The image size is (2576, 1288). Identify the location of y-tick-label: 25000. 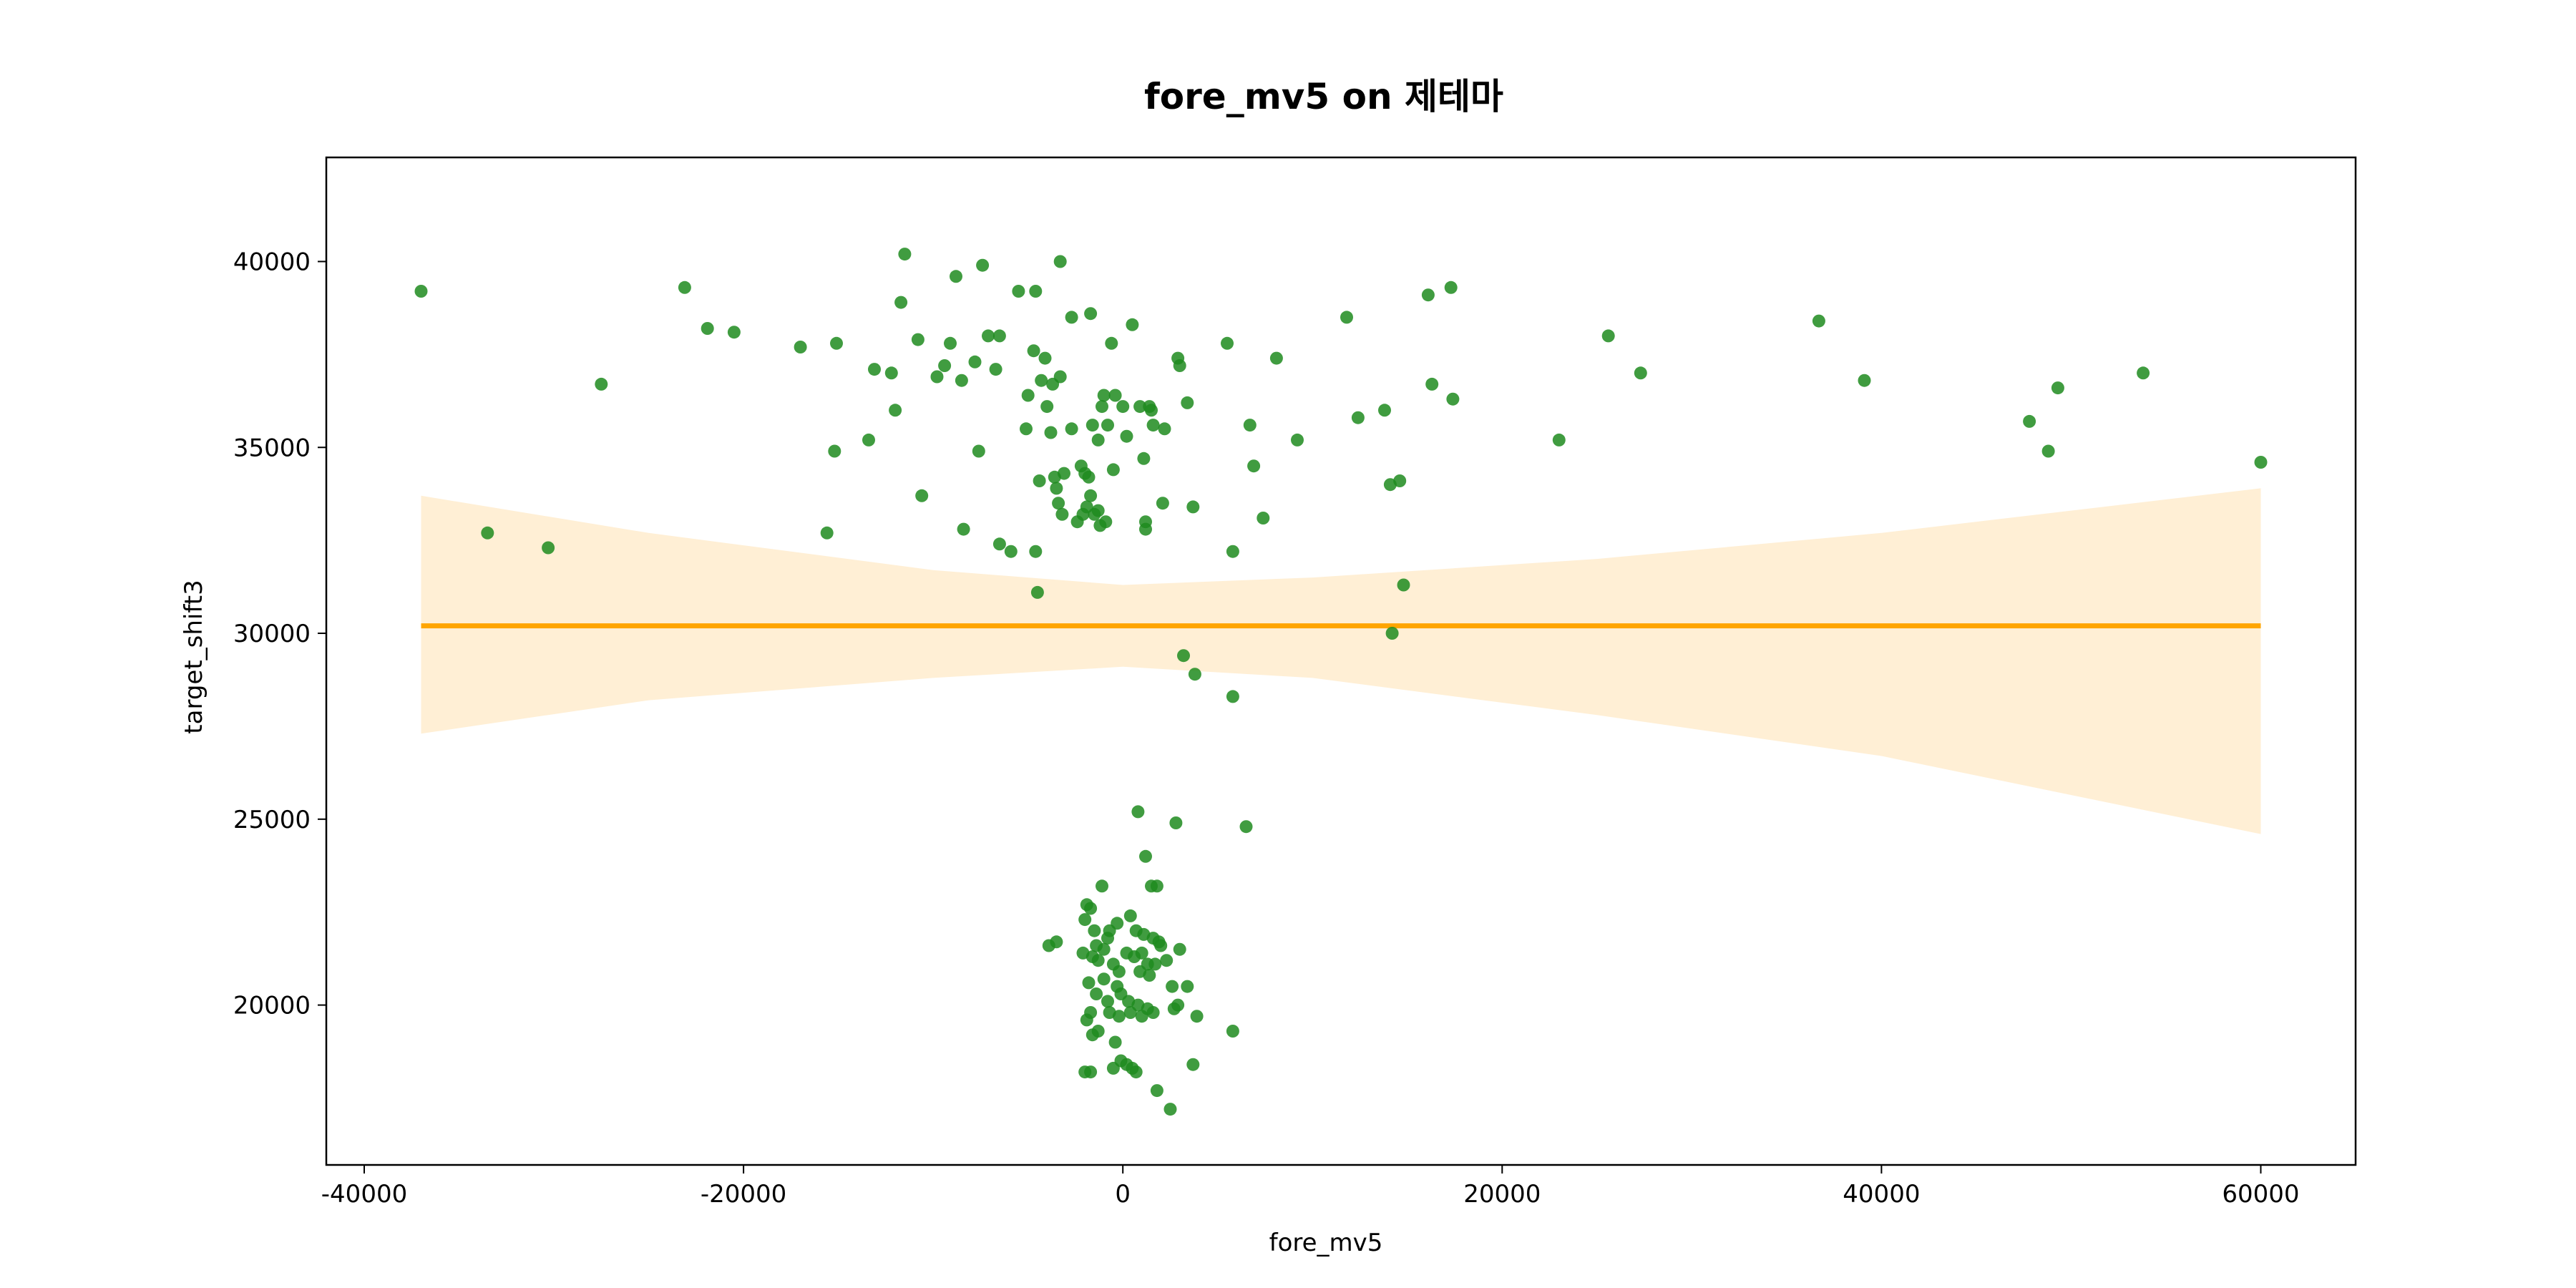
(272, 820).